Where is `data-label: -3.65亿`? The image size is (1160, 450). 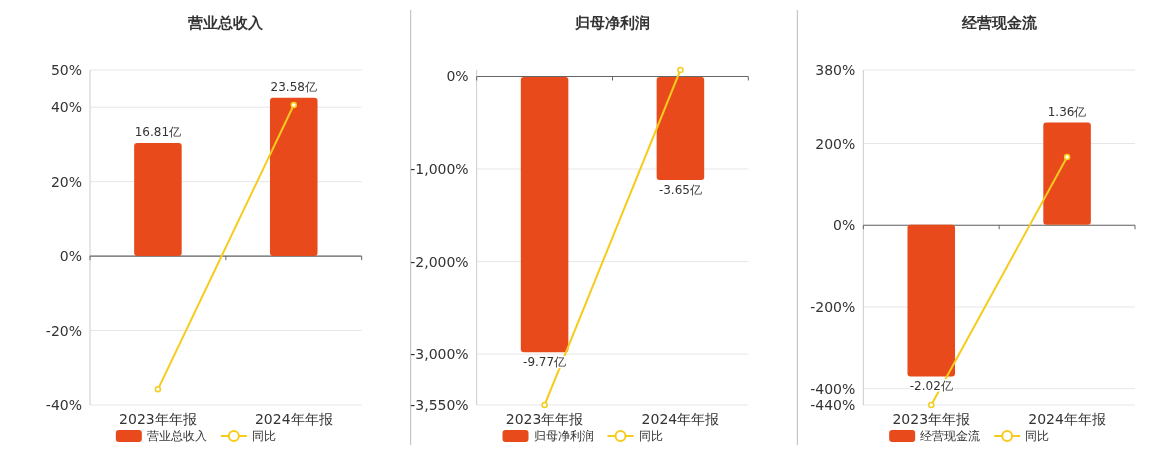 data-label: -3.65亿 is located at coordinates (680, 189).